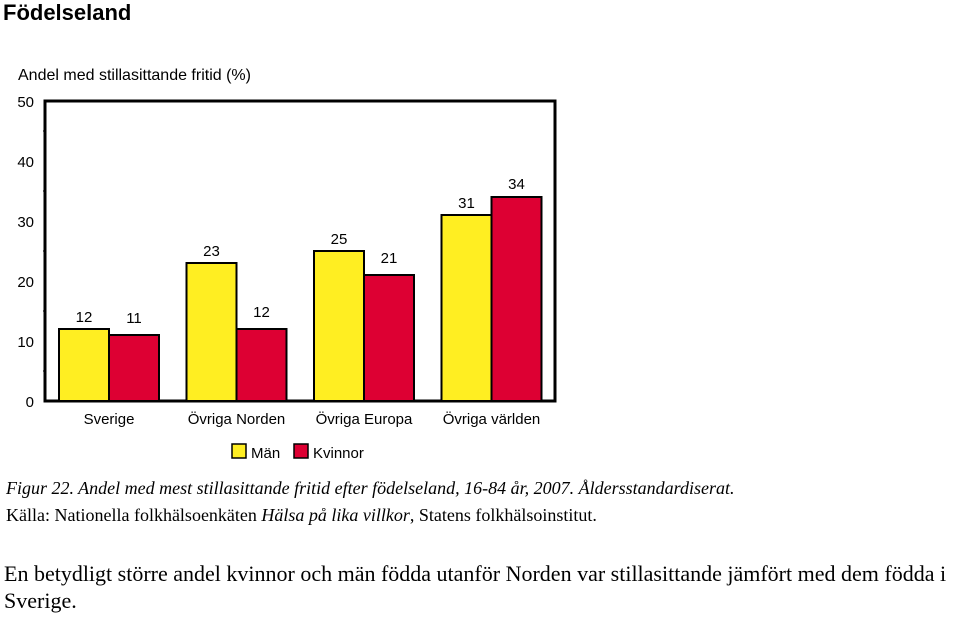 The width and height of the screenshot is (960, 617). I want to click on legend-label: Män, so click(265, 453).